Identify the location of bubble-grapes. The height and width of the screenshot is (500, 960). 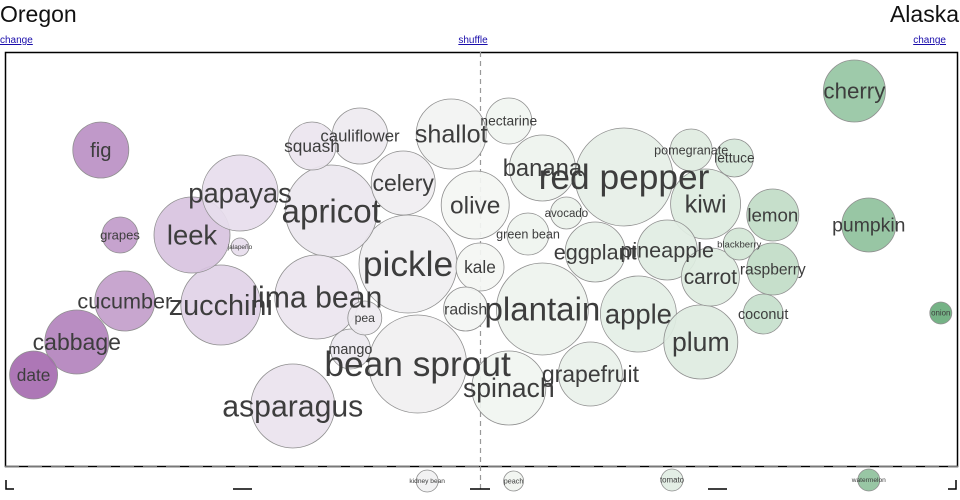
(120, 235).